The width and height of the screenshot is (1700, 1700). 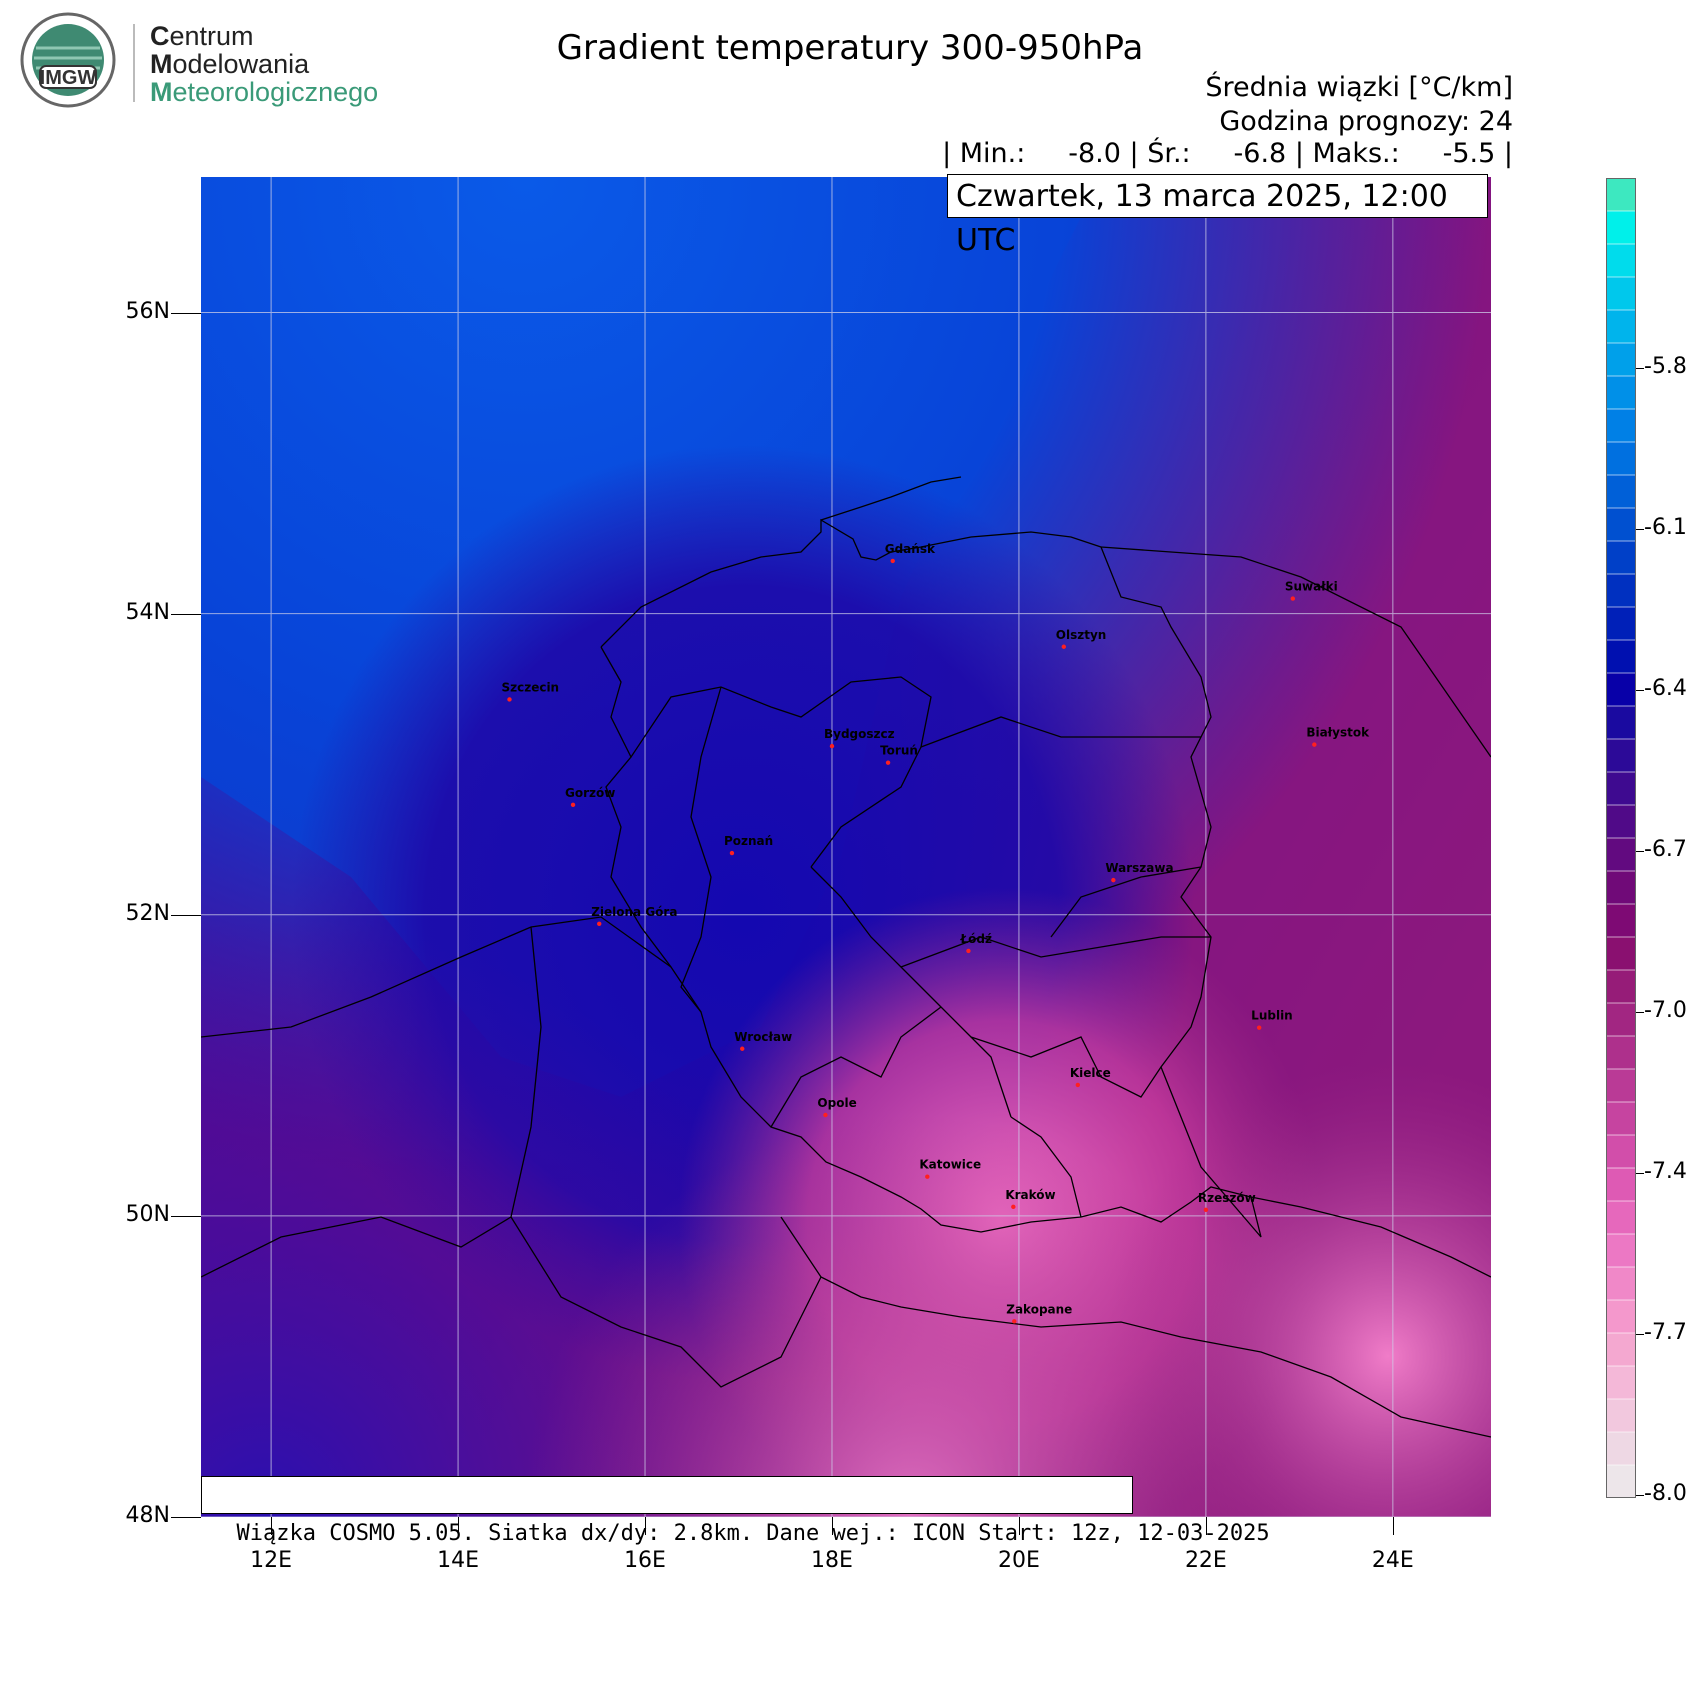 I want to click on colorbar-label: -7.7, so click(x=1665, y=1332).